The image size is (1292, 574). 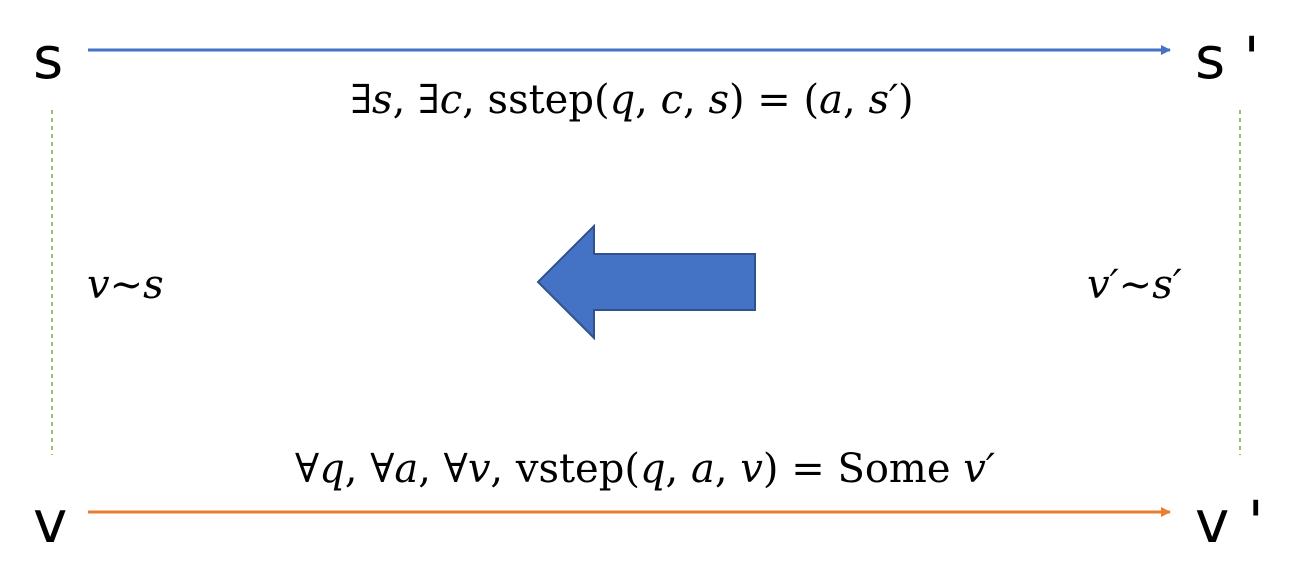 I want to click on right-relation-label: v′∼s′, so click(x=1134, y=285).